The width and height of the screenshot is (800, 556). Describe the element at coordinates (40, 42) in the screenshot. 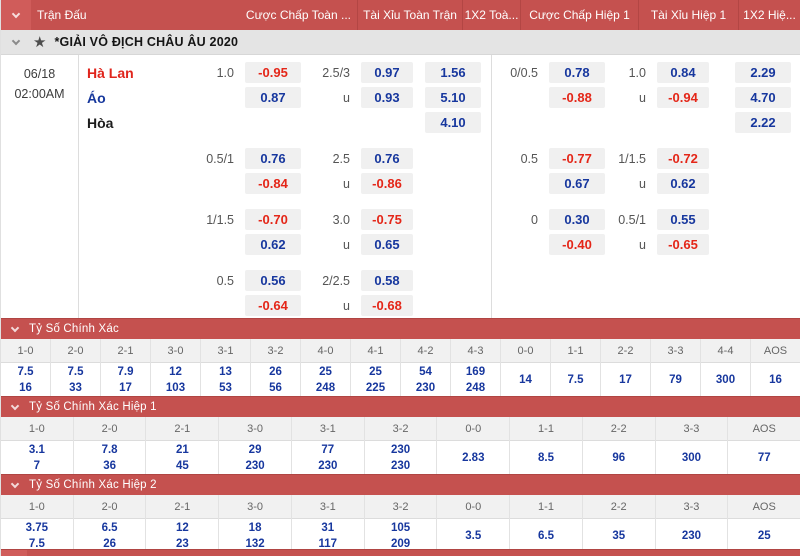

I see `favorite-star-icon: ★` at that location.